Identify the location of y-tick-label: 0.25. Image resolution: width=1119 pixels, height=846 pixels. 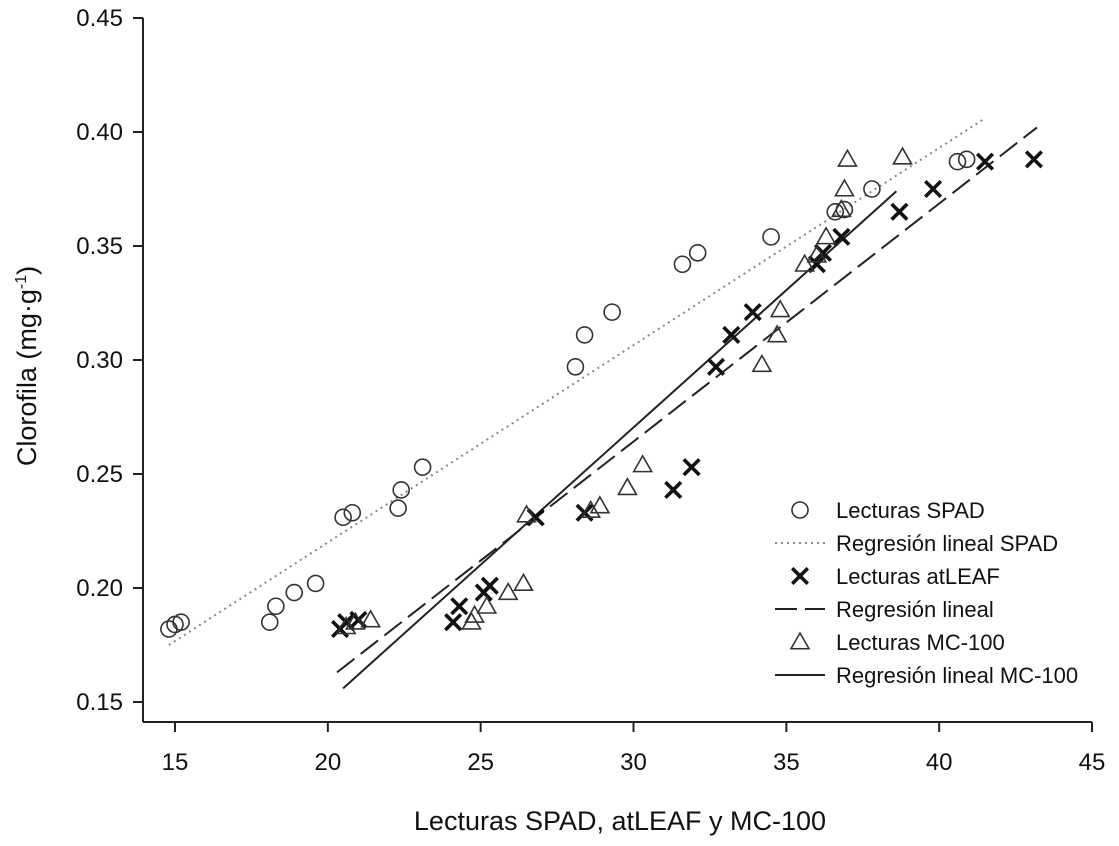
(99, 474).